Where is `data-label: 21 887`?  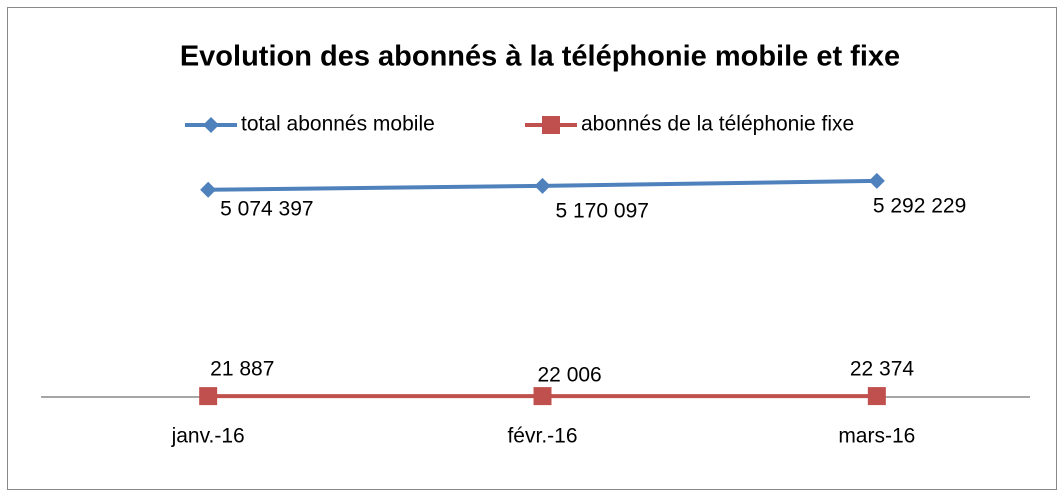
data-label: 21 887 is located at coordinates (242, 369).